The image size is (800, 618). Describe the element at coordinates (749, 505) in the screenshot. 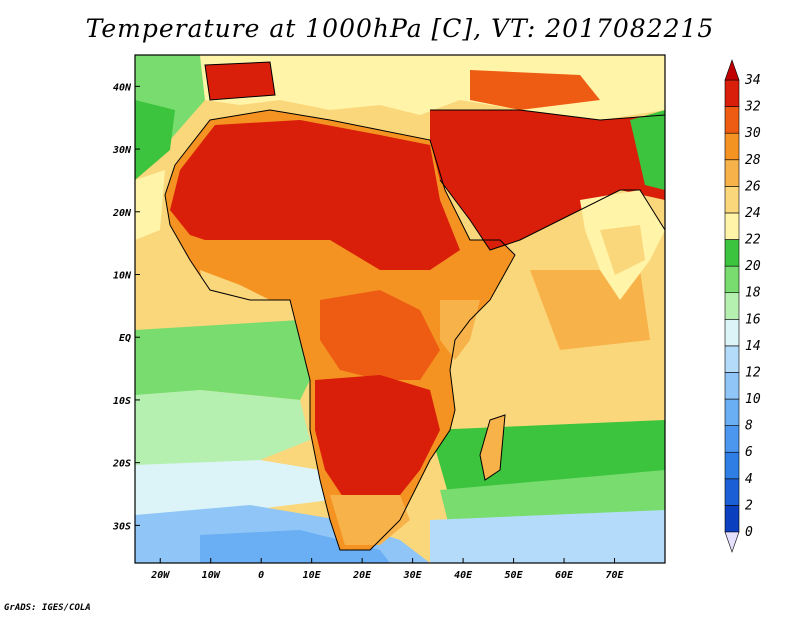

I see `colorbar-label: 2` at that location.